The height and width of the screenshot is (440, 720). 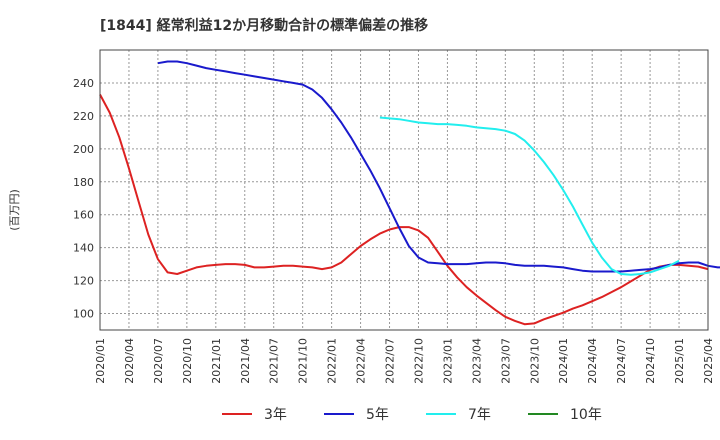 I want to click on legend-label: 5年, so click(x=377, y=415).